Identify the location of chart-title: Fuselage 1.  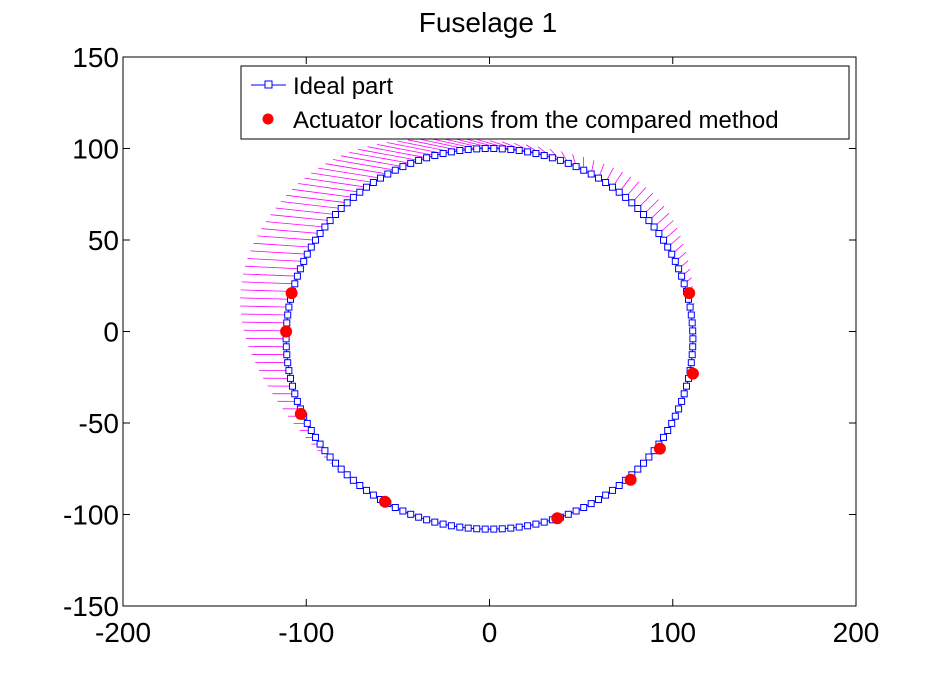
(488, 22).